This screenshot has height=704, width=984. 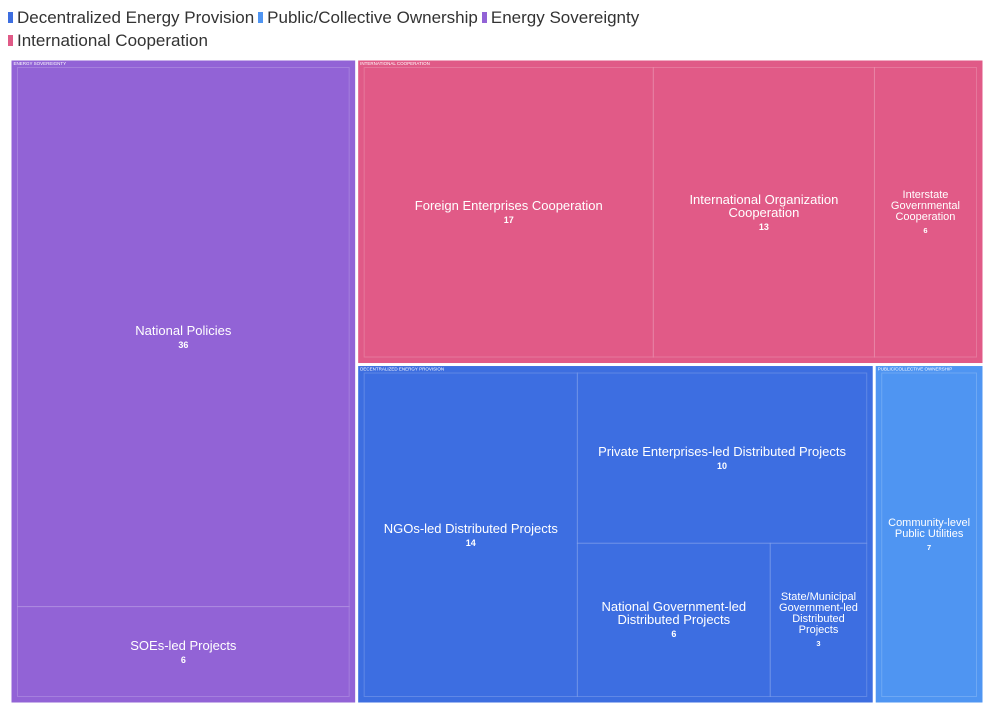 I want to click on legend-label: Energy Sovereignty, so click(x=565, y=17).